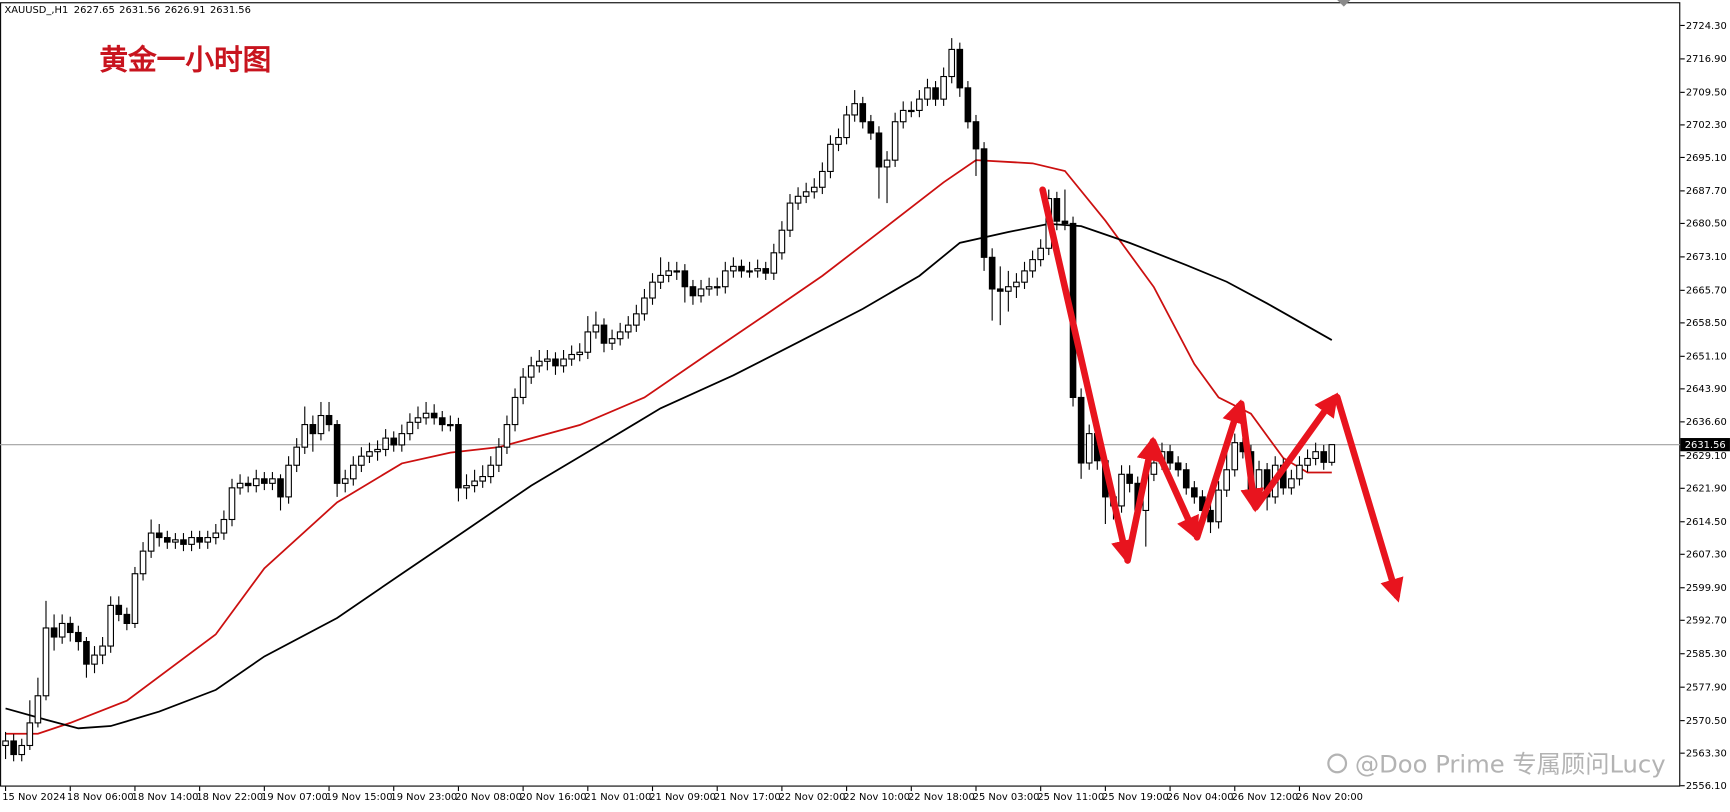  Describe the element at coordinates (1706, 687) in the screenshot. I see `y-tick-label: 2577.90` at that location.